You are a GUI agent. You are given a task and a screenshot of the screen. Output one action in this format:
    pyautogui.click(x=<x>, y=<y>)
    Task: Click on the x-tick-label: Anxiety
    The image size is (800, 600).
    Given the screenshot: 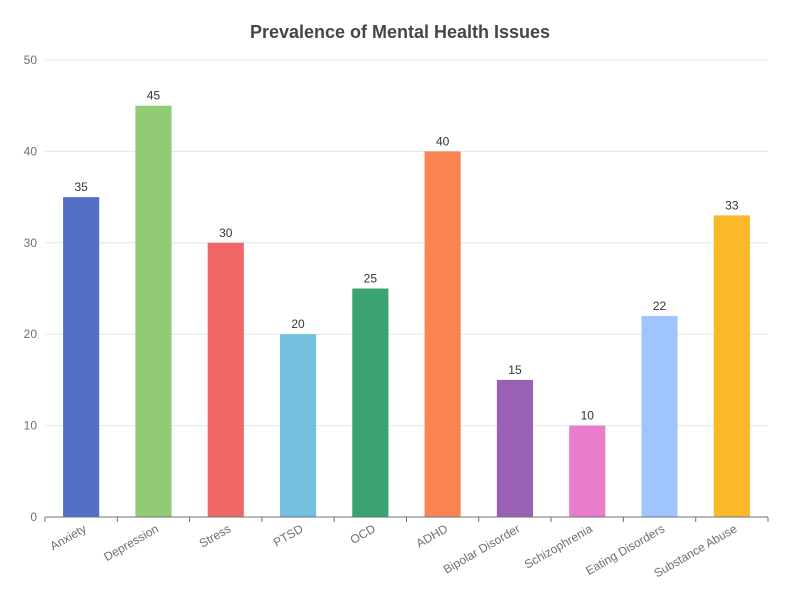 What is the action you would take?
    pyautogui.click(x=68, y=537)
    